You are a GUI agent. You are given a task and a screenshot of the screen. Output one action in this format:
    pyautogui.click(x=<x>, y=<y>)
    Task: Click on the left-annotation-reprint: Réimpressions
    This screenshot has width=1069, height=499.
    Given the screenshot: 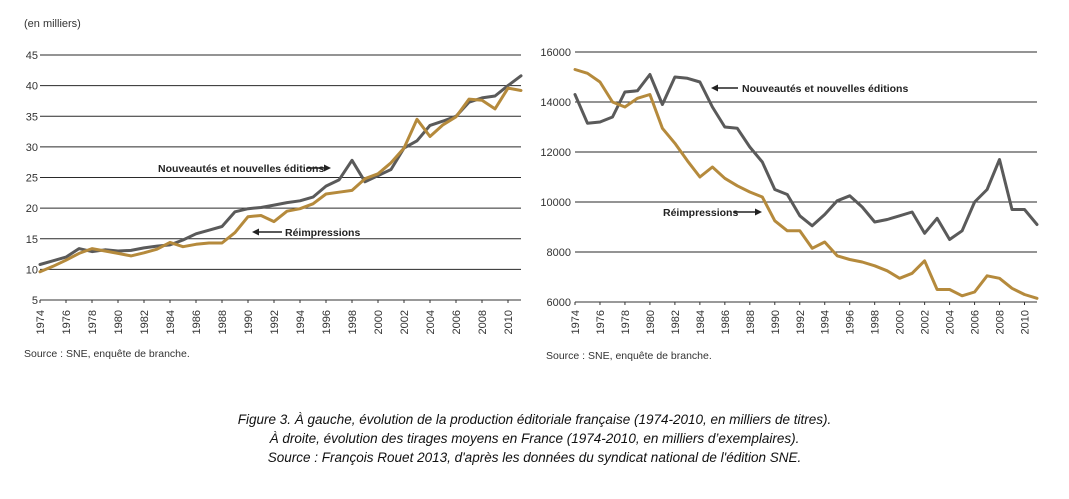 What is the action you would take?
    pyautogui.click(x=306, y=233)
    